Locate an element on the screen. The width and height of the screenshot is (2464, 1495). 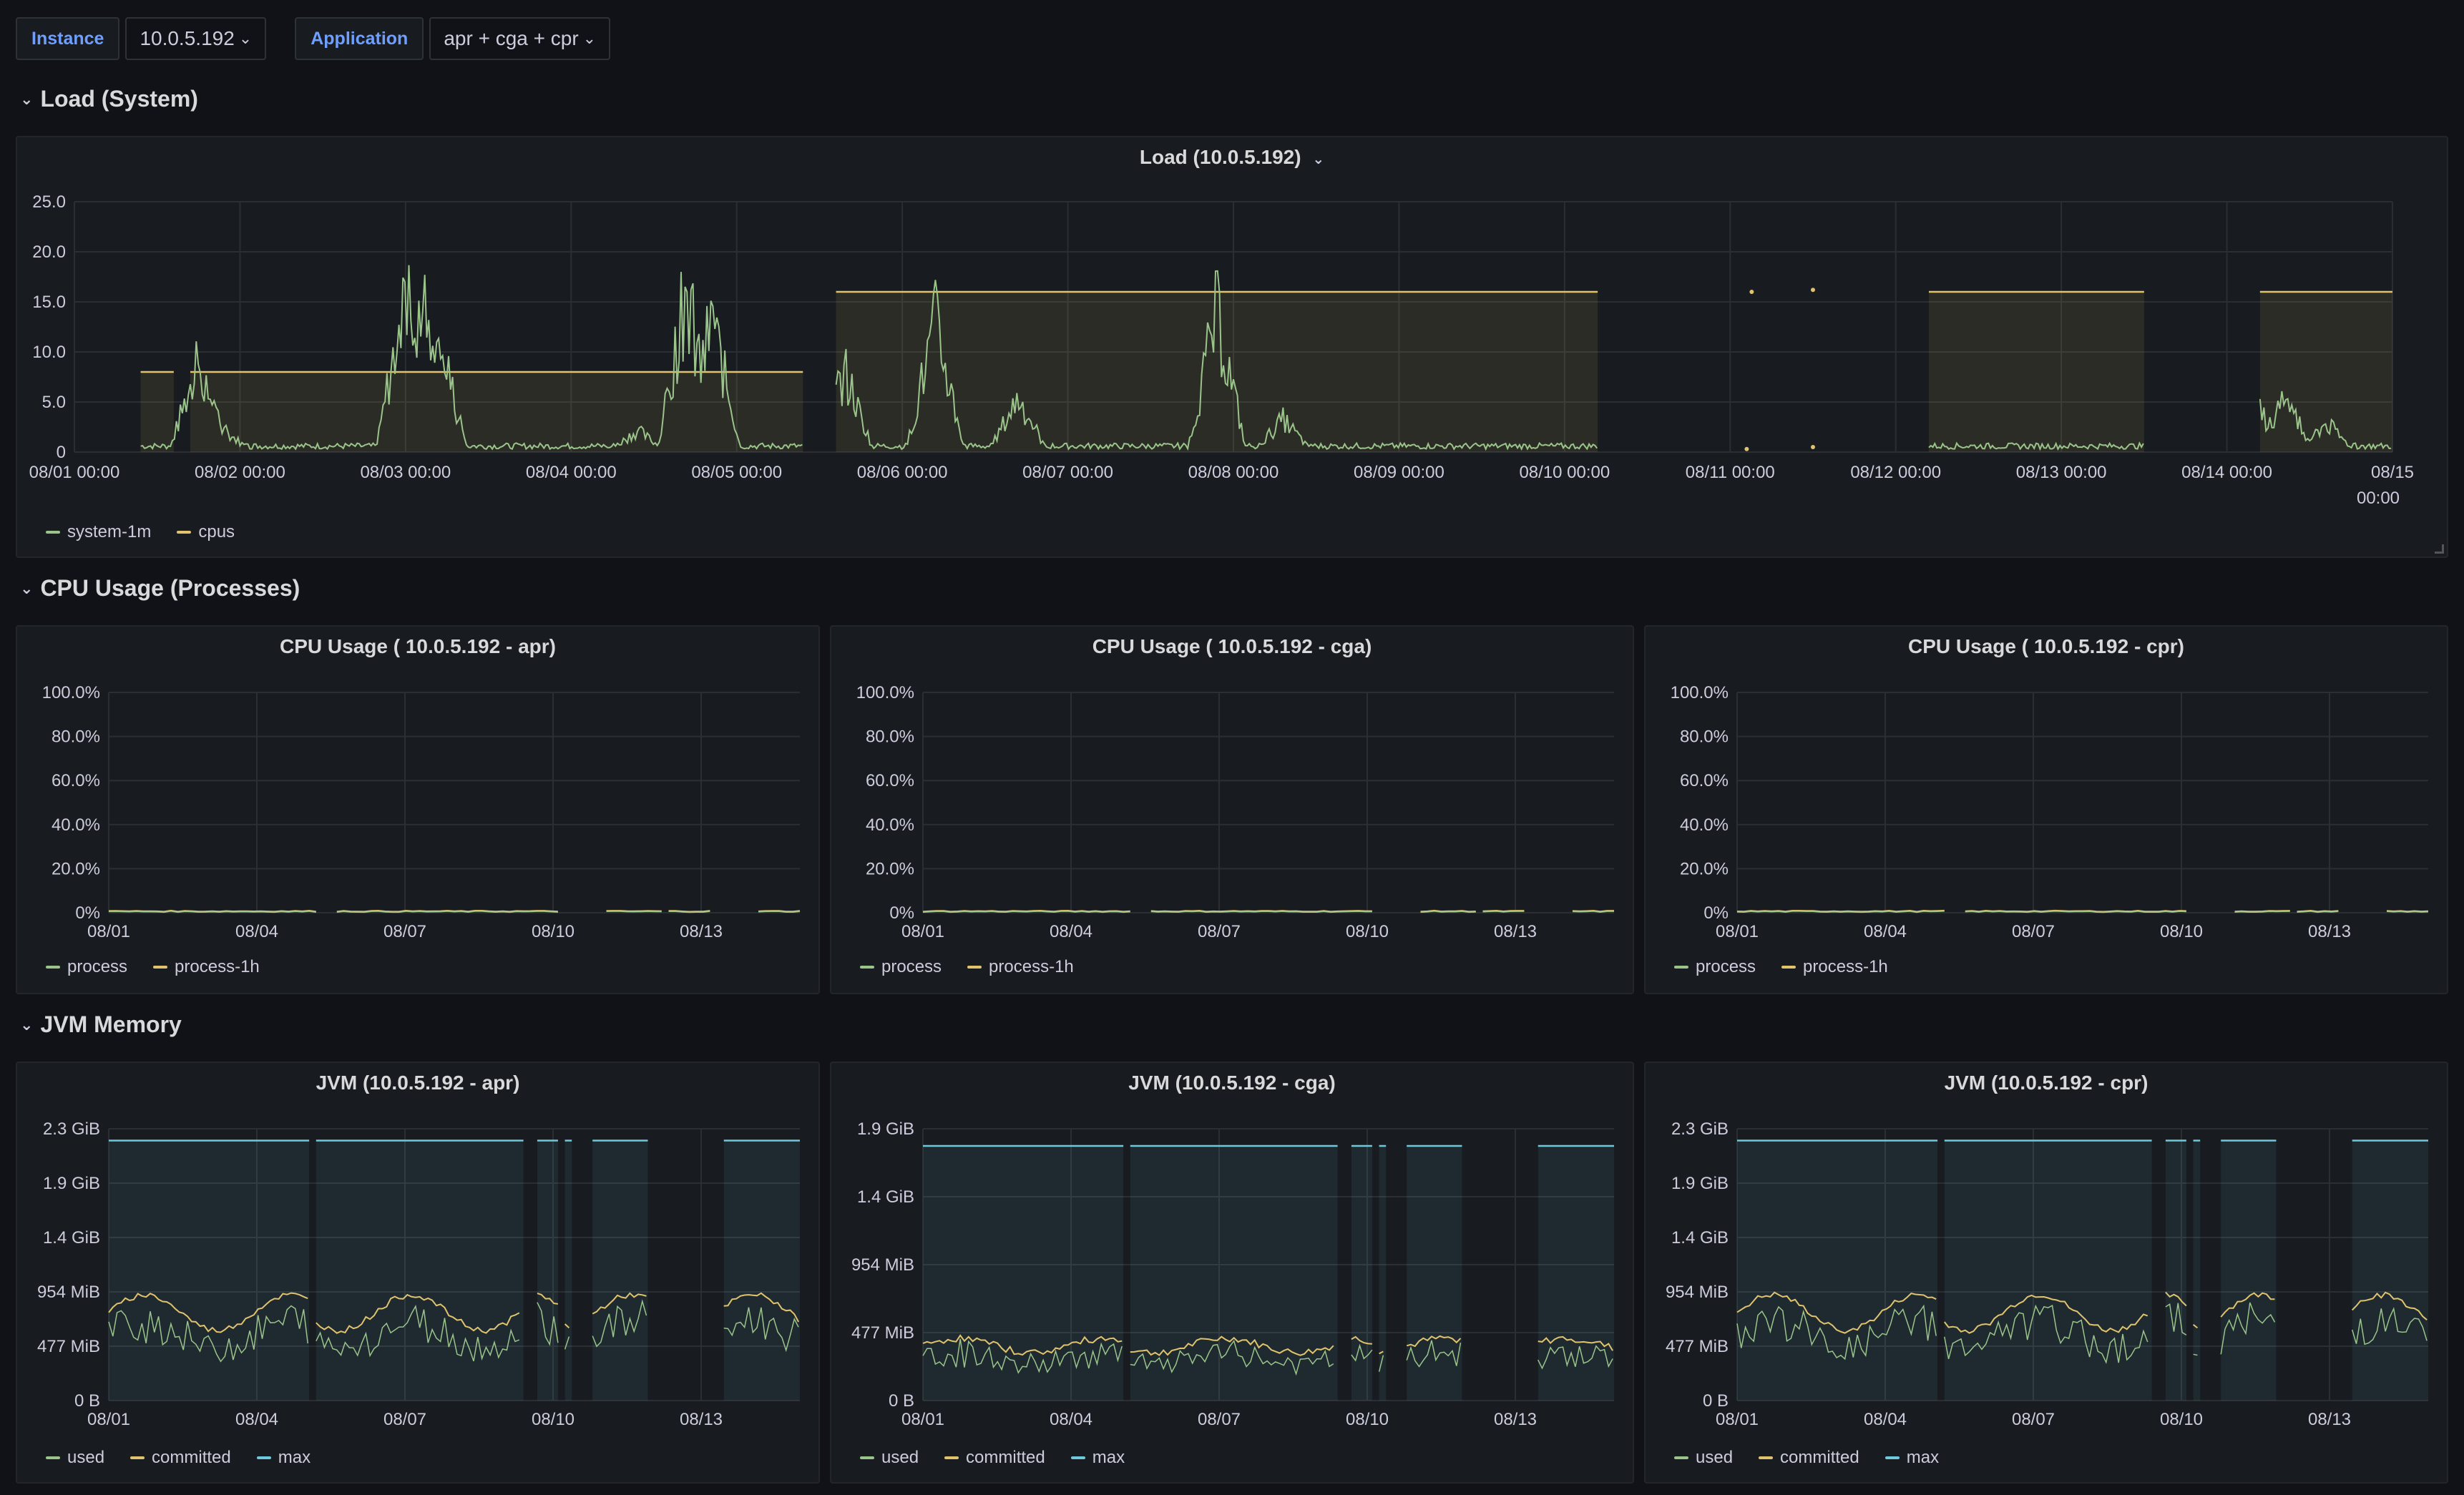
load-panel-title: Load (10.0.5.192) ⌄ is located at coordinates (1232, 157).